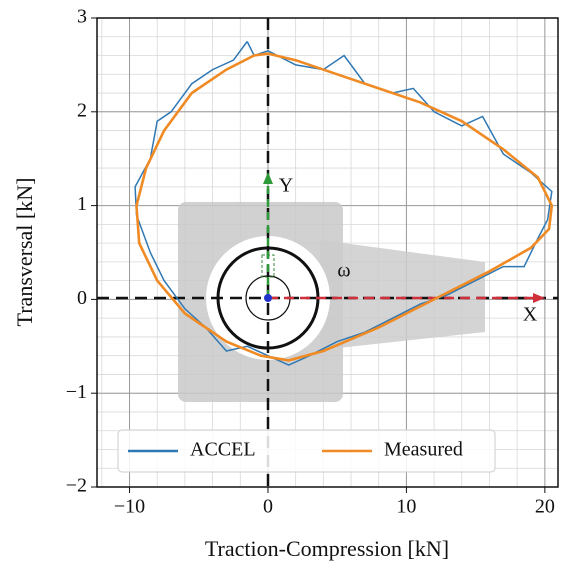  What do you see at coordinates (82, 110) in the screenshot?
I see `y-tick-label: 2` at bounding box center [82, 110].